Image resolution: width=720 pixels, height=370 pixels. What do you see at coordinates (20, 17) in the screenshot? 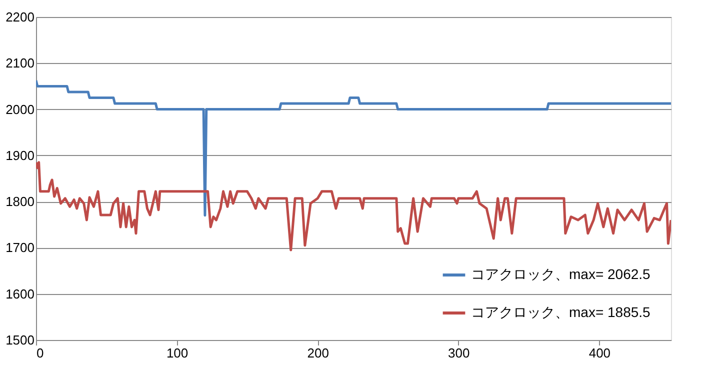
I see `y-tick-label: 2200` at bounding box center [20, 17].